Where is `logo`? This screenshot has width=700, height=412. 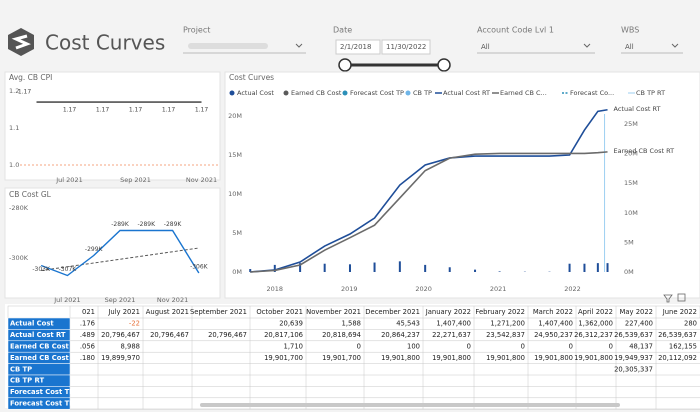 logo is located at coordinates (21, 42).